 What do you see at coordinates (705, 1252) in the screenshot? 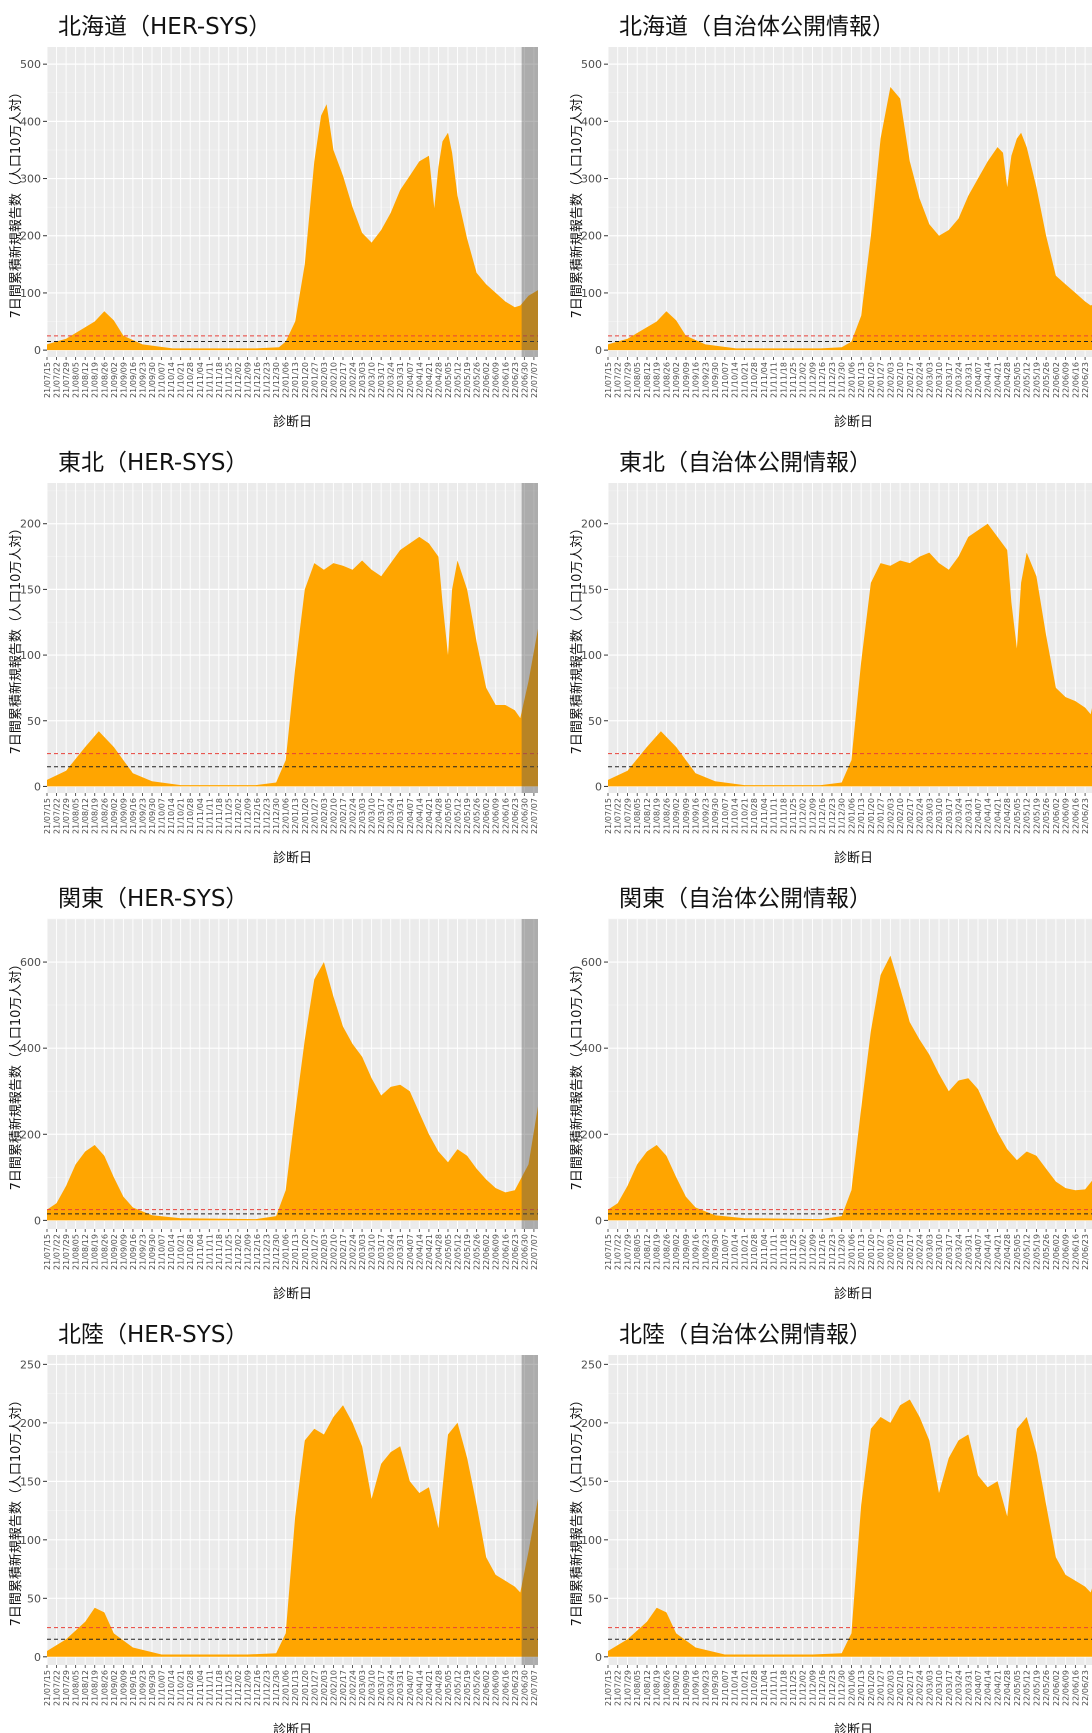
I see `x-tick-label: 21/09/23` at bounding box center [705, 1252].